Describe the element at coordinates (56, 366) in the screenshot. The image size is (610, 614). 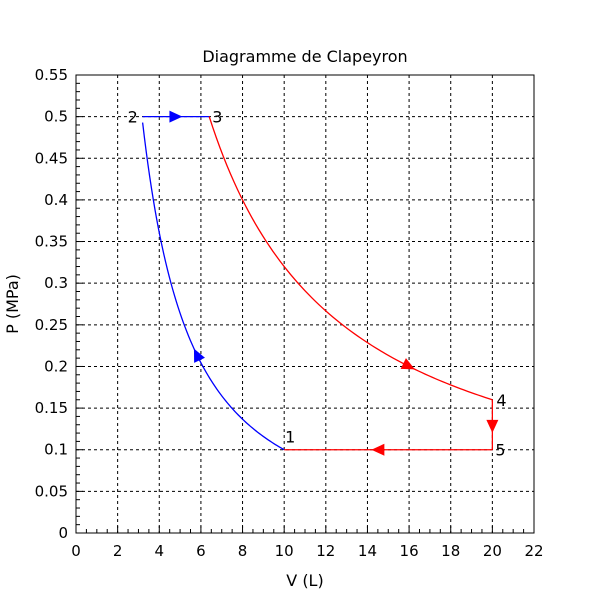
I see `y-tick-label: 0.2` at that location.